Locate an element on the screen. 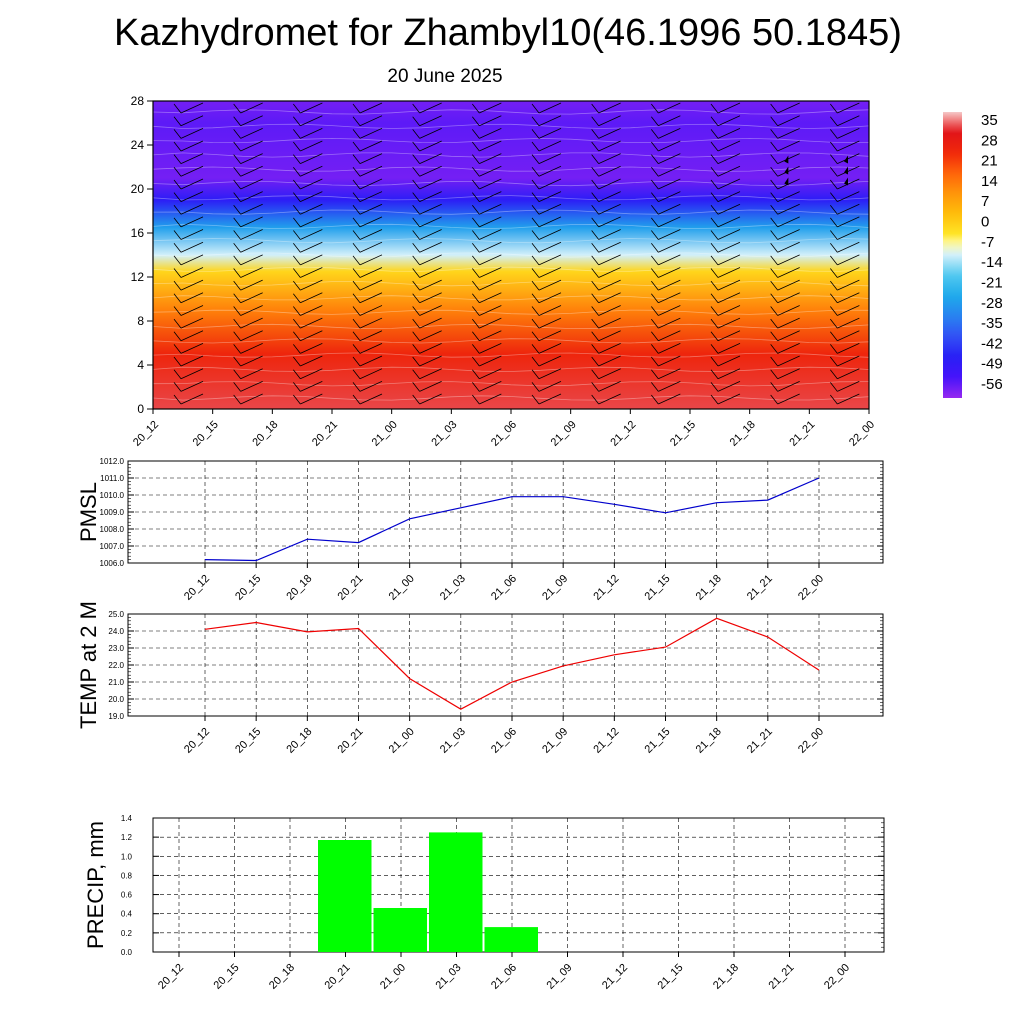 This screenshot has width=1024, height=1024. panel-frame is located at coordinates (505, 512).